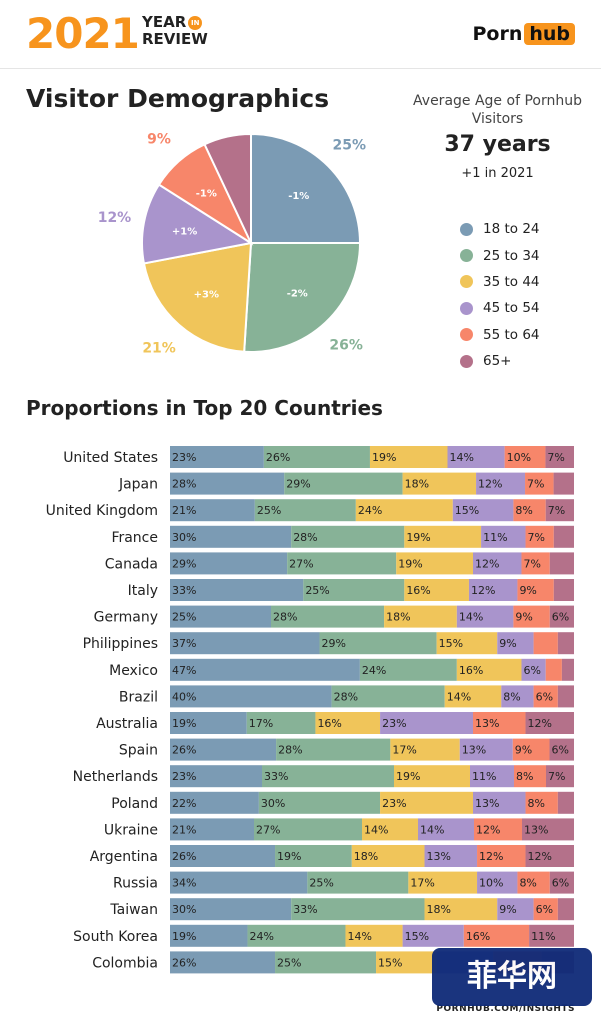  Describe the element at coordinates (350, 146) in the screenshot. I see `pie-slice-value-label: 25%` at that location.